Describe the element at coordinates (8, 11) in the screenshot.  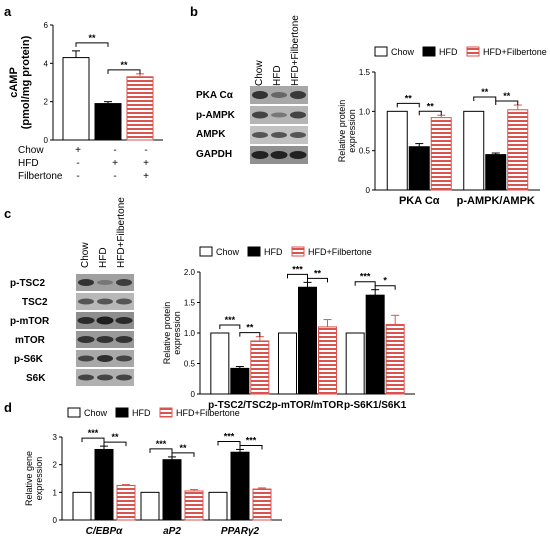
I see `panel-letter-a: a` at that location.